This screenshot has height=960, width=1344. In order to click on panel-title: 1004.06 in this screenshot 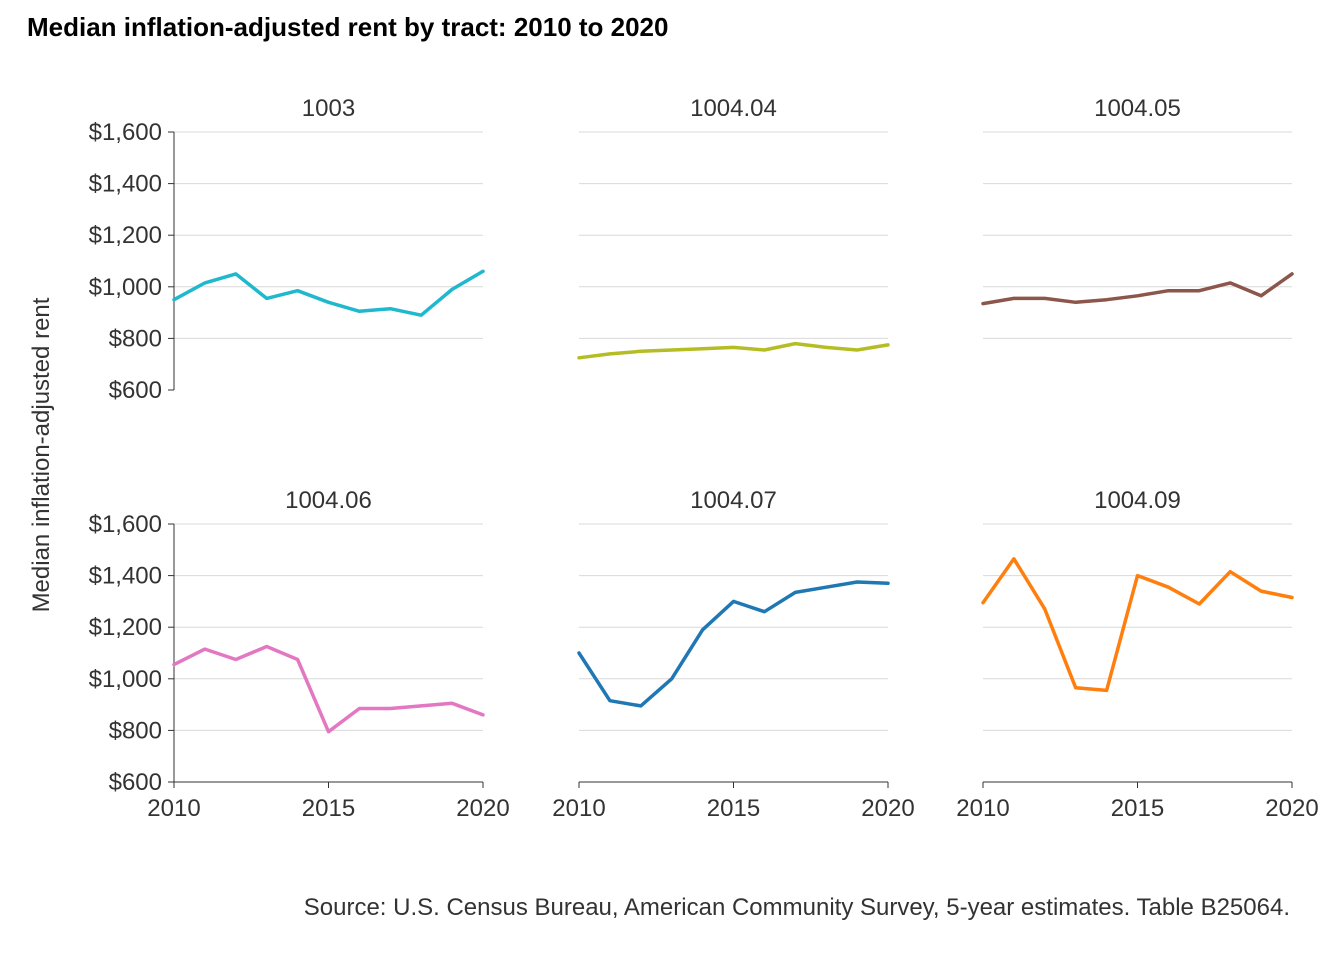, I will do `click(328, 500)`.